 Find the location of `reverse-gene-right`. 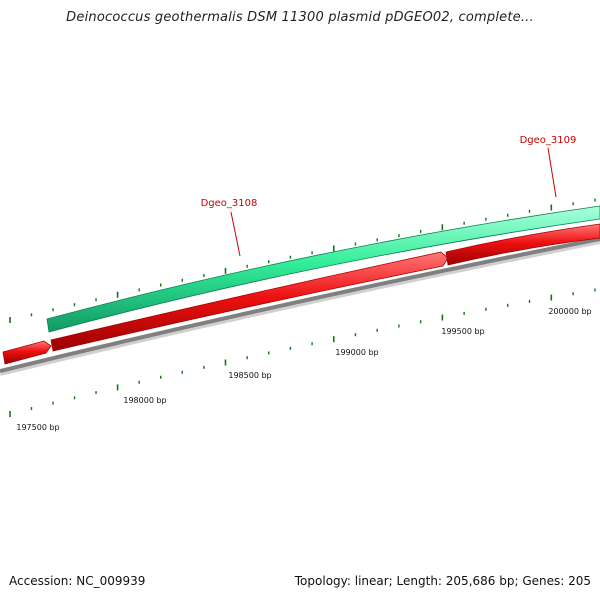

reverse-gene-right is located at coordinates (522, 244).